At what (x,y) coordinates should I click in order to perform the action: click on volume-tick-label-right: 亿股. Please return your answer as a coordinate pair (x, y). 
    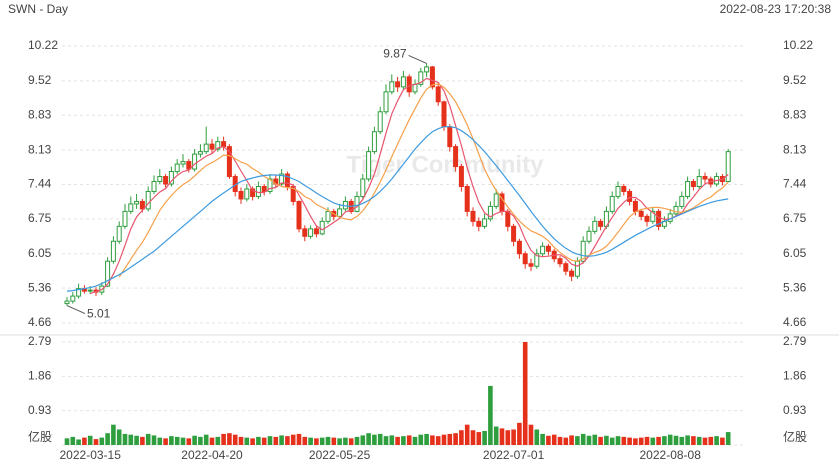
    Looking at the image, I should click on (795, 436).